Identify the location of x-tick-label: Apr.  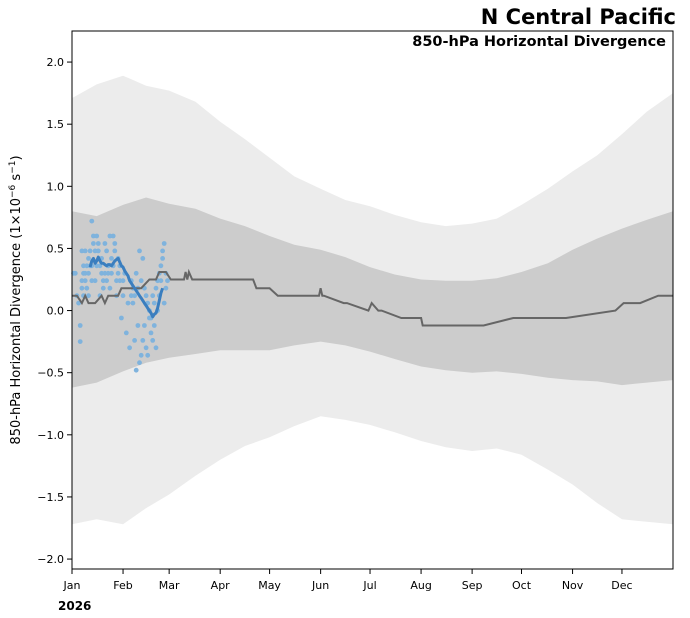
(221, 585).